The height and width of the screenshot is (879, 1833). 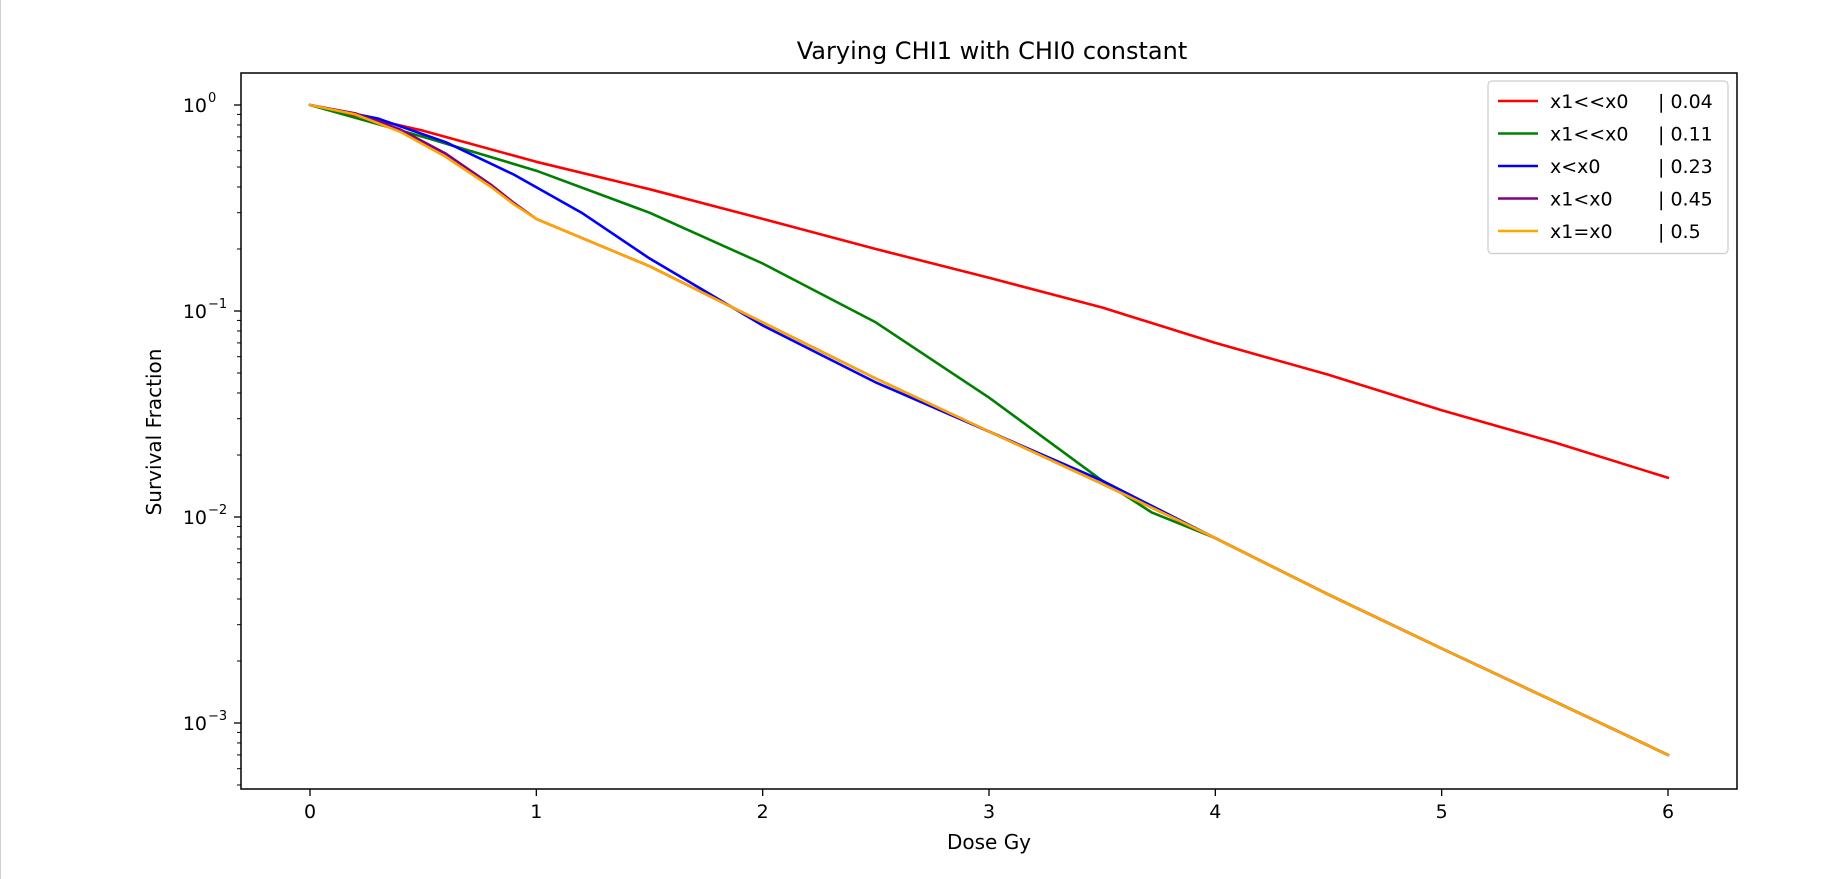 What do you see at coordinates (195, 312) in the screenshot?
I see `y-tick-label-1: 10` at bounding box center [195, 312].